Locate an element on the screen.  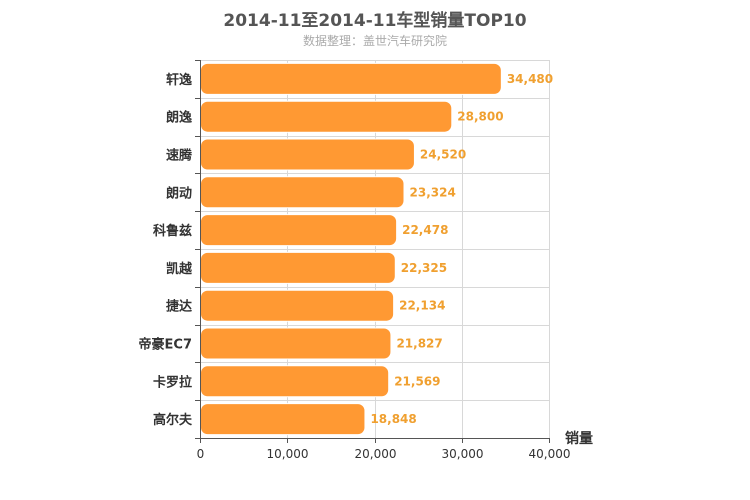
x-tick-label: 10,000 is located at coordinates (288, 454).